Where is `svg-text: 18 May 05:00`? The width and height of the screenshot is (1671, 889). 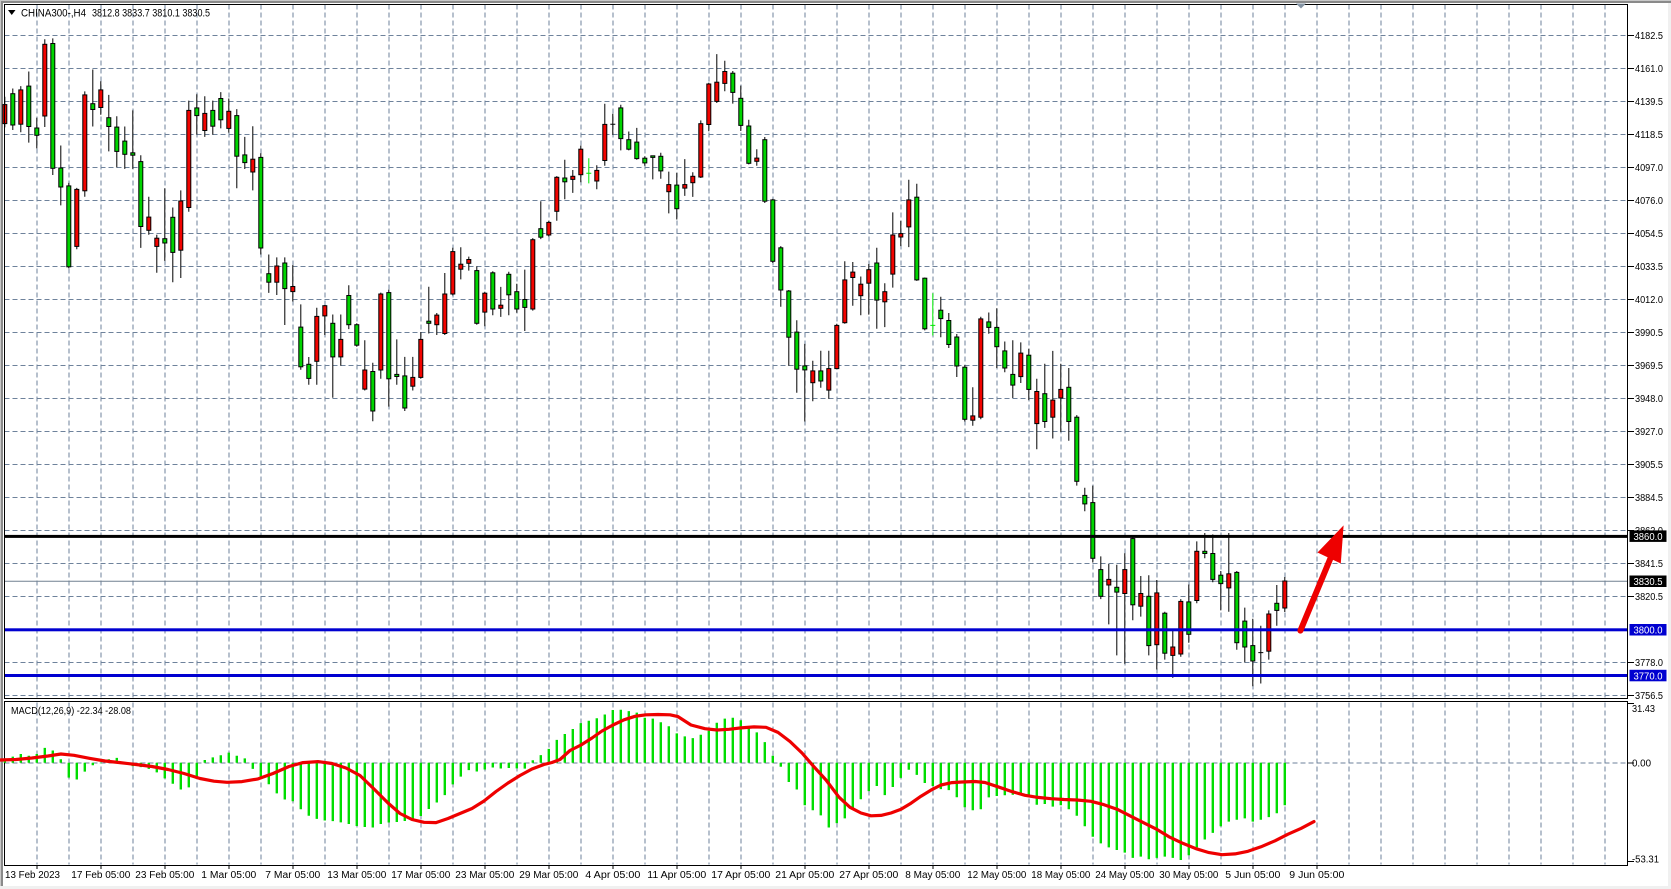 svg-text: 18 May 05:00 is located at coordinates (1060, 875).